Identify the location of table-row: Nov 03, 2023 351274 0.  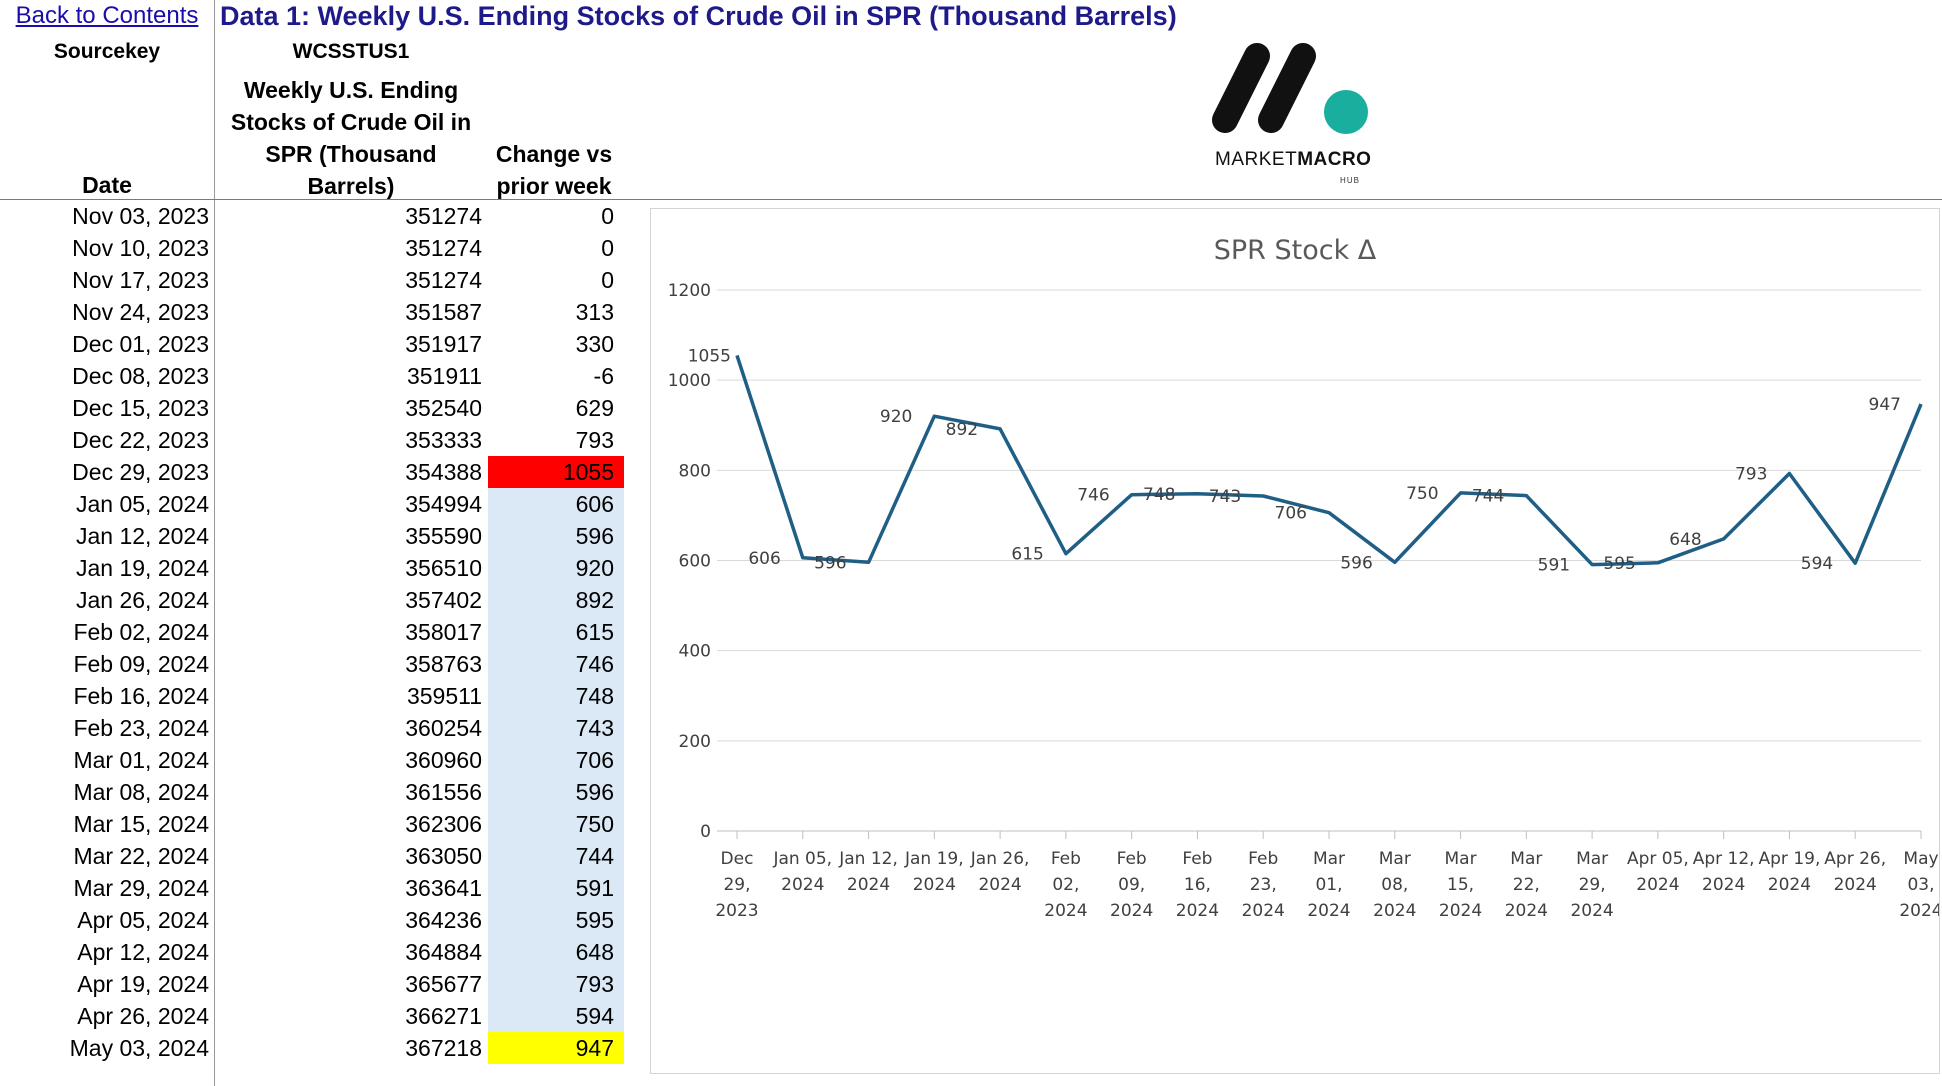
(312, 216).